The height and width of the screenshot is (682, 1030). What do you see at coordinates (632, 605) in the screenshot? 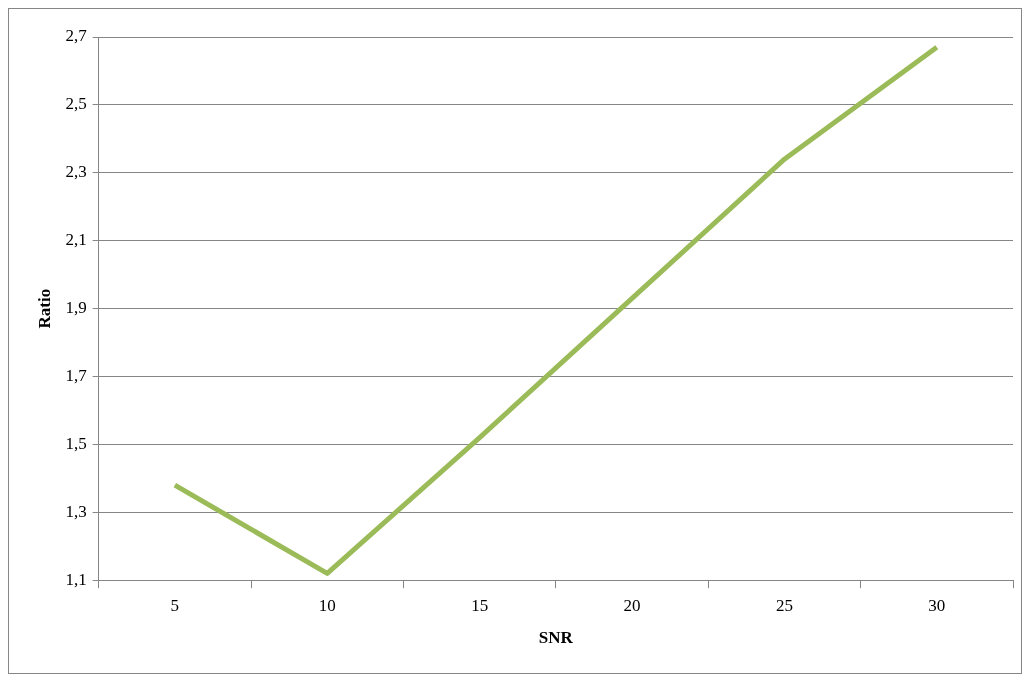
I see `x-tick-label: 20` at bounding box center [632, 605].